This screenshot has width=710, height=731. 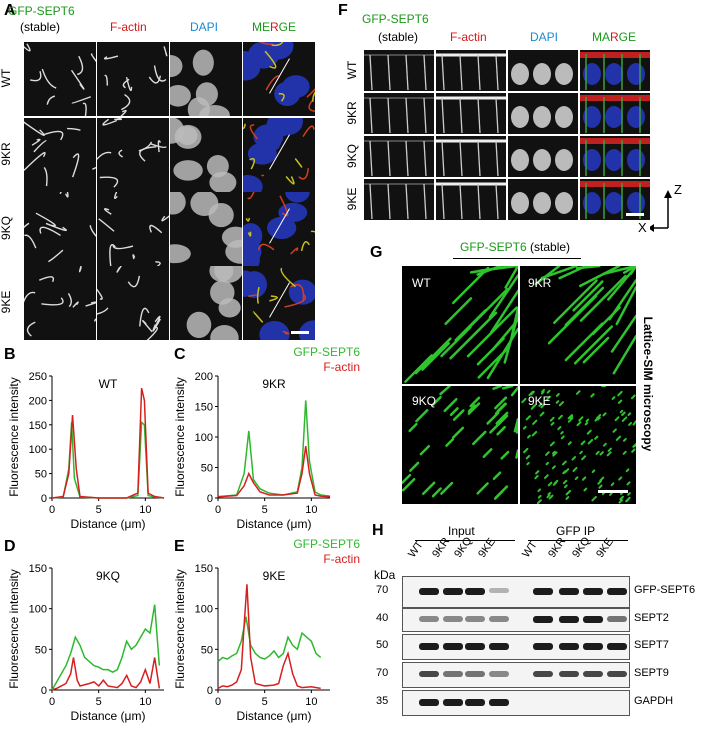 I want to click on series-line-f-actin, so click(x=106, y=674).